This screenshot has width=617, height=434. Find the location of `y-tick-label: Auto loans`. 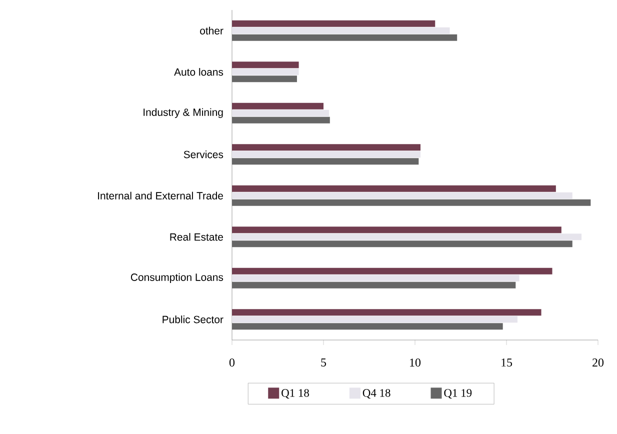

y-tick-label: Auto loans is located at coordinates (199, 72).